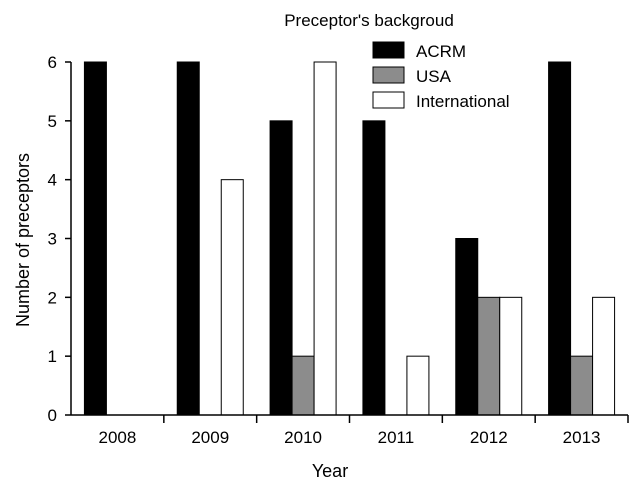  Describe the element at coordinates (232, 297) in the screenshot. I see `bar-international-2009` at that location.